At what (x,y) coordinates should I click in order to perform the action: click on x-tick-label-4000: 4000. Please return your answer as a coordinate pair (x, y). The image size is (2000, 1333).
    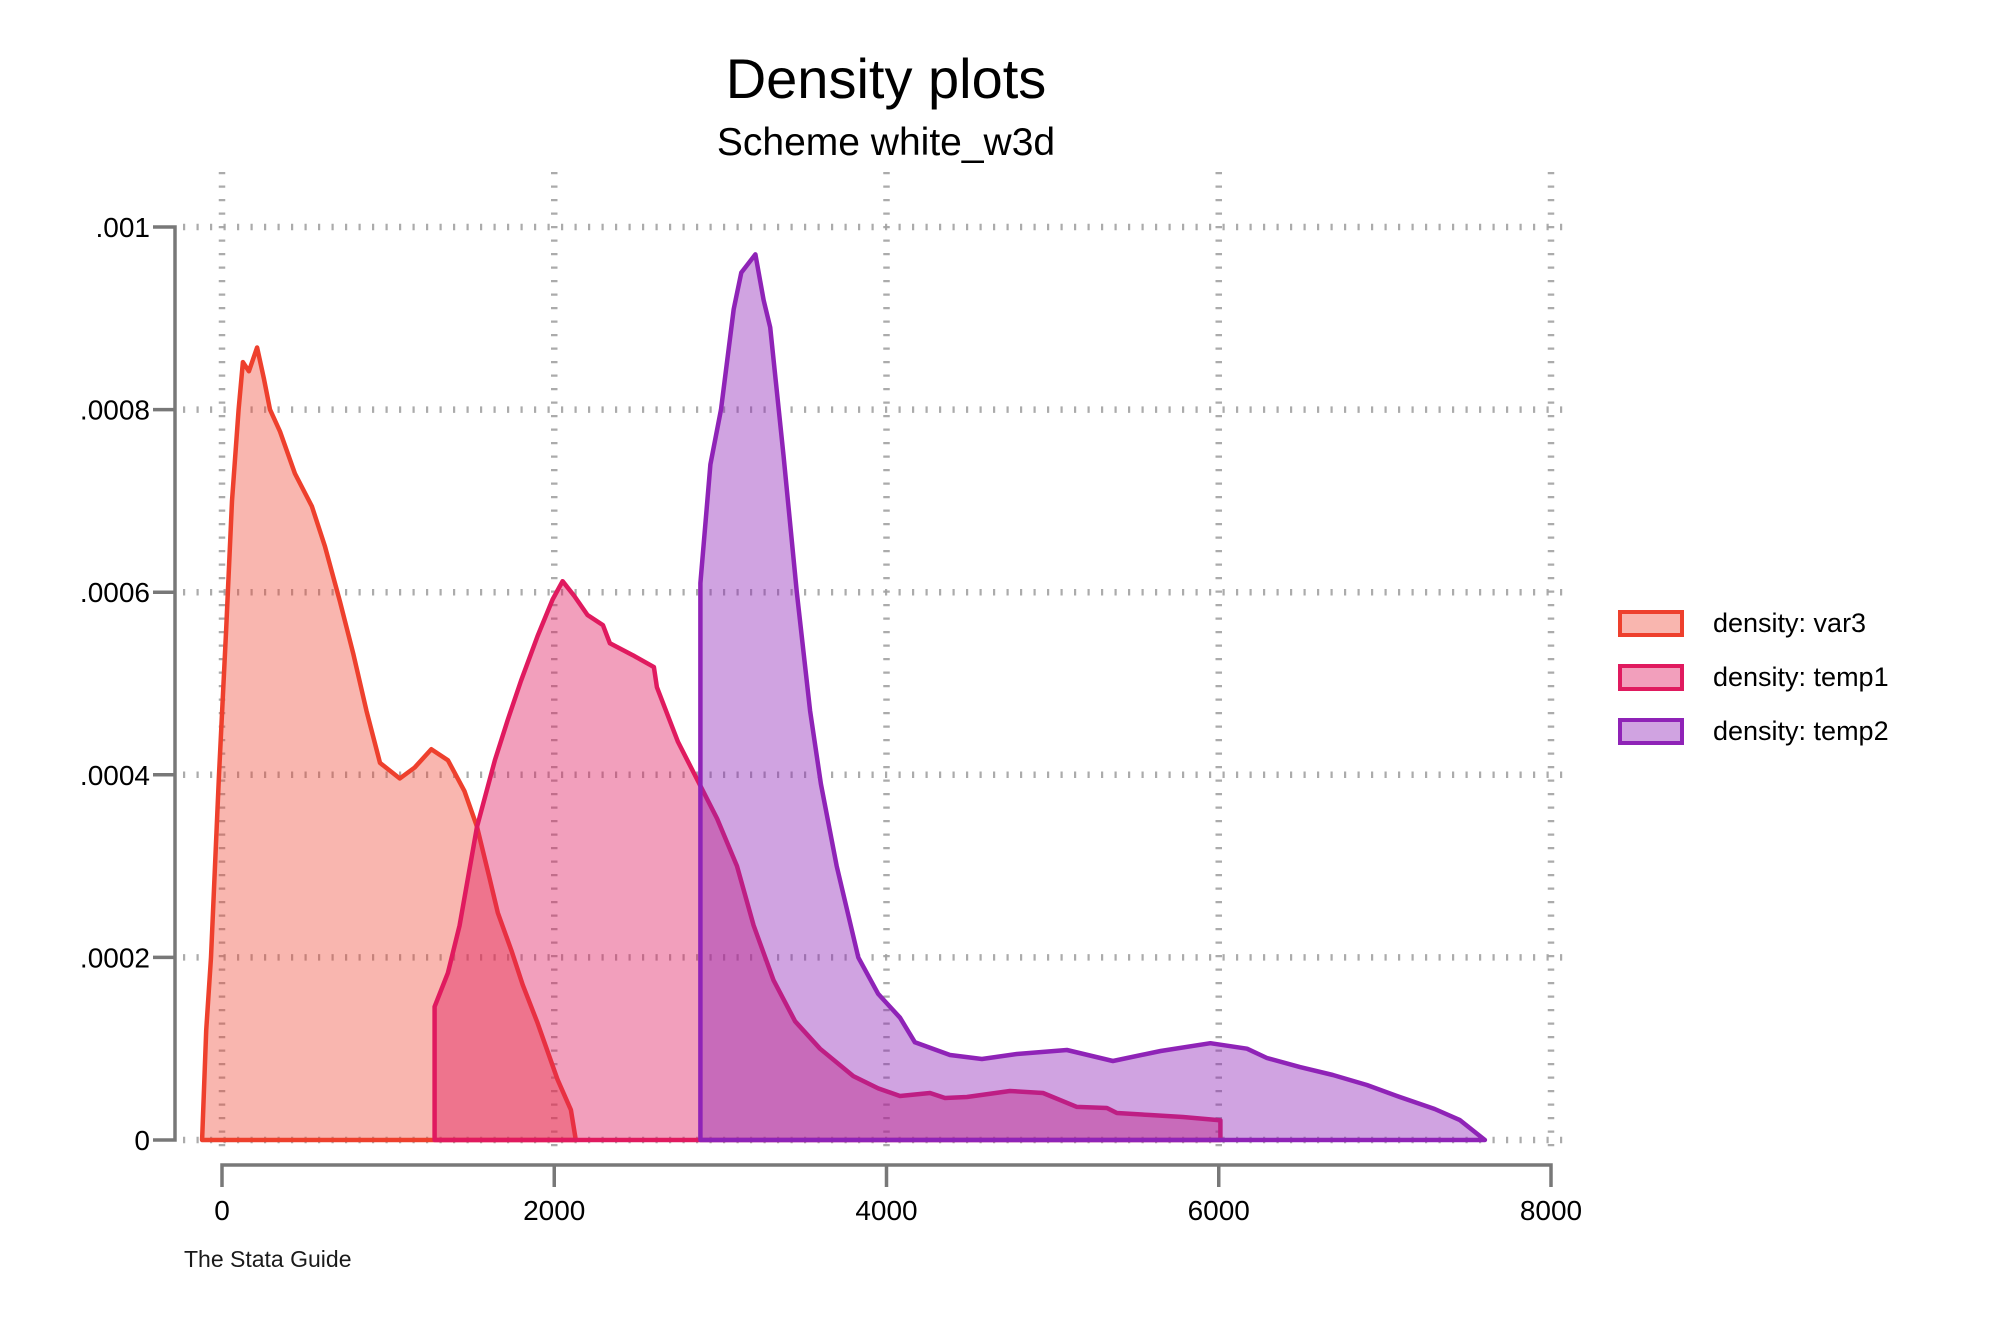
    Looking at the image, I should click on (886, 1210).